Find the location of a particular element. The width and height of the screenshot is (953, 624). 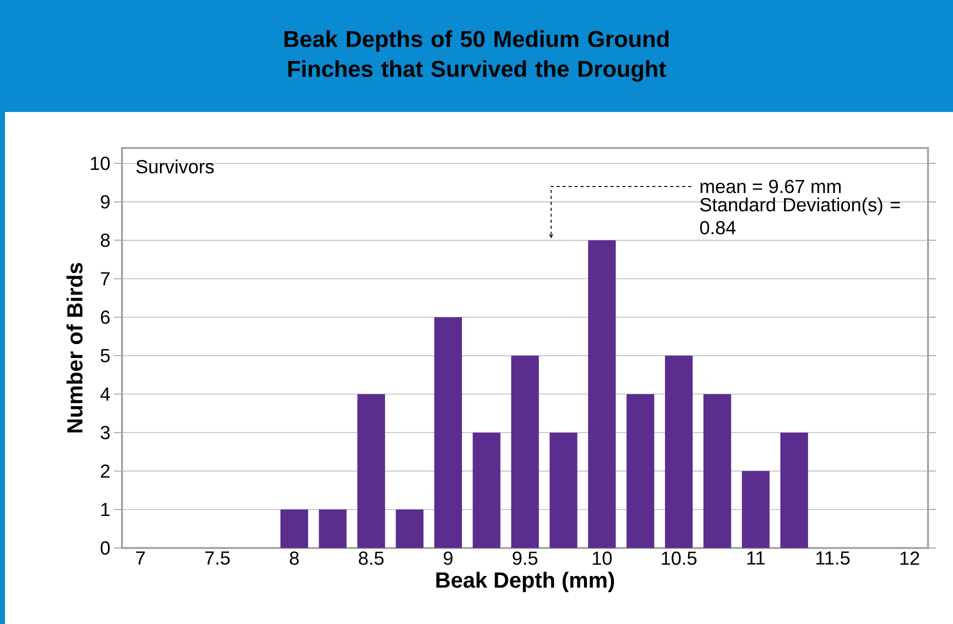

x-tick-label: 7 is located at coordinates (140, 558).